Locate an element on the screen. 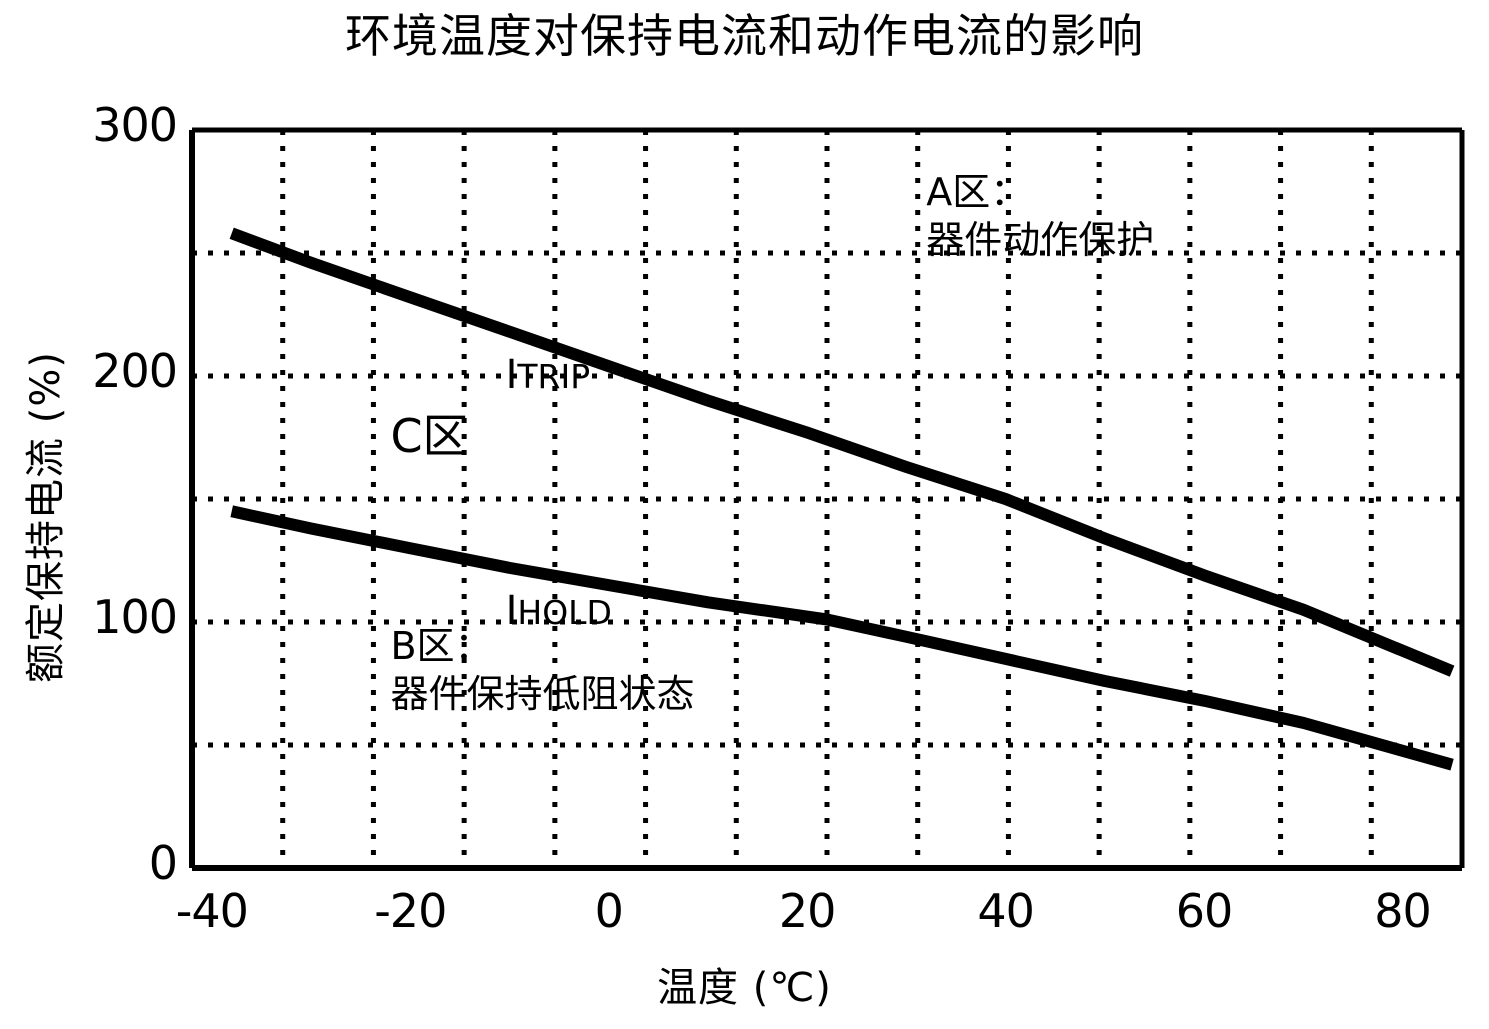  y-tick-label: 200 is located at coordinates (135, 371).